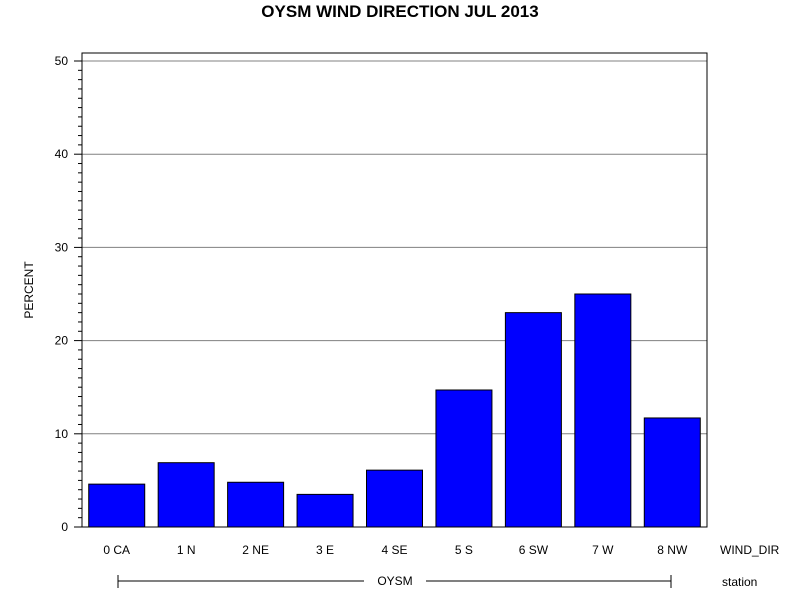 This screenshot has height=600, width=800. I want to click on x-tick-label: 0 CA, so click(116, 550).